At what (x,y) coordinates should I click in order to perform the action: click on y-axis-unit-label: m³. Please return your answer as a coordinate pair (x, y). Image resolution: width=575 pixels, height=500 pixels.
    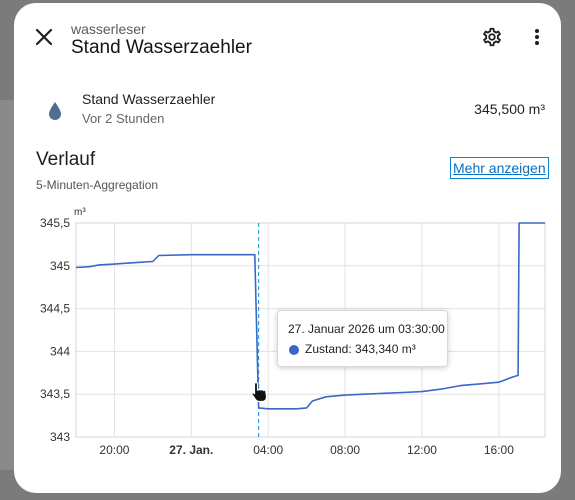
    Looking at the image, I should click on (80, 212).